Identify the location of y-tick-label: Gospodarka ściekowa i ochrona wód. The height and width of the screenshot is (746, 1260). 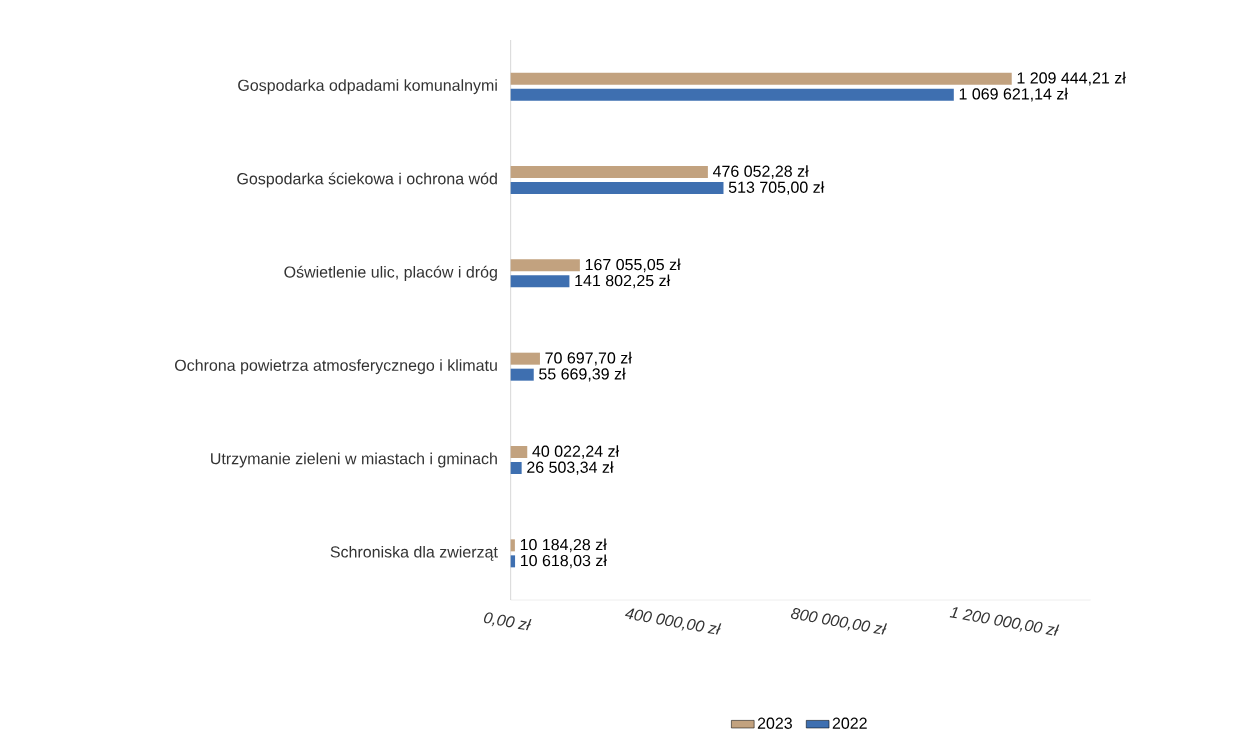
(367, 180).